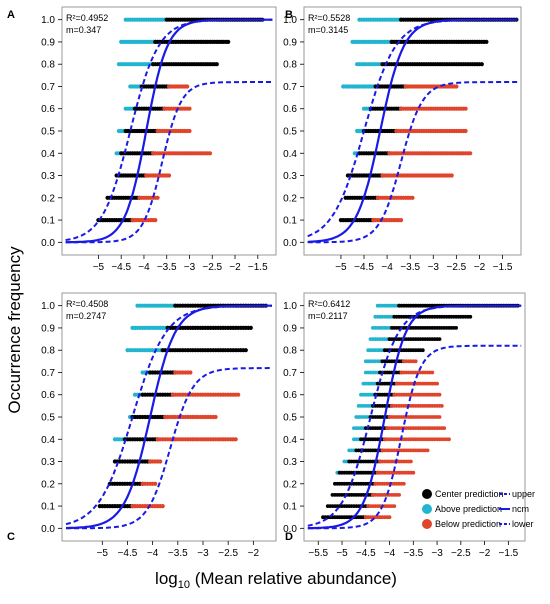 This screenshot has width=550, height=604. I want to click on y-axis-title: Occurrence frequency, so click(14, 330).